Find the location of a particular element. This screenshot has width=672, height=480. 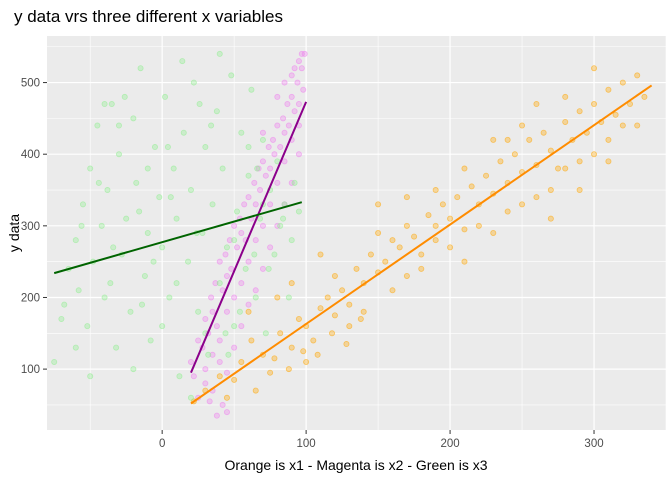

x-tick-label: 100 is located at coordinates (306, 444).